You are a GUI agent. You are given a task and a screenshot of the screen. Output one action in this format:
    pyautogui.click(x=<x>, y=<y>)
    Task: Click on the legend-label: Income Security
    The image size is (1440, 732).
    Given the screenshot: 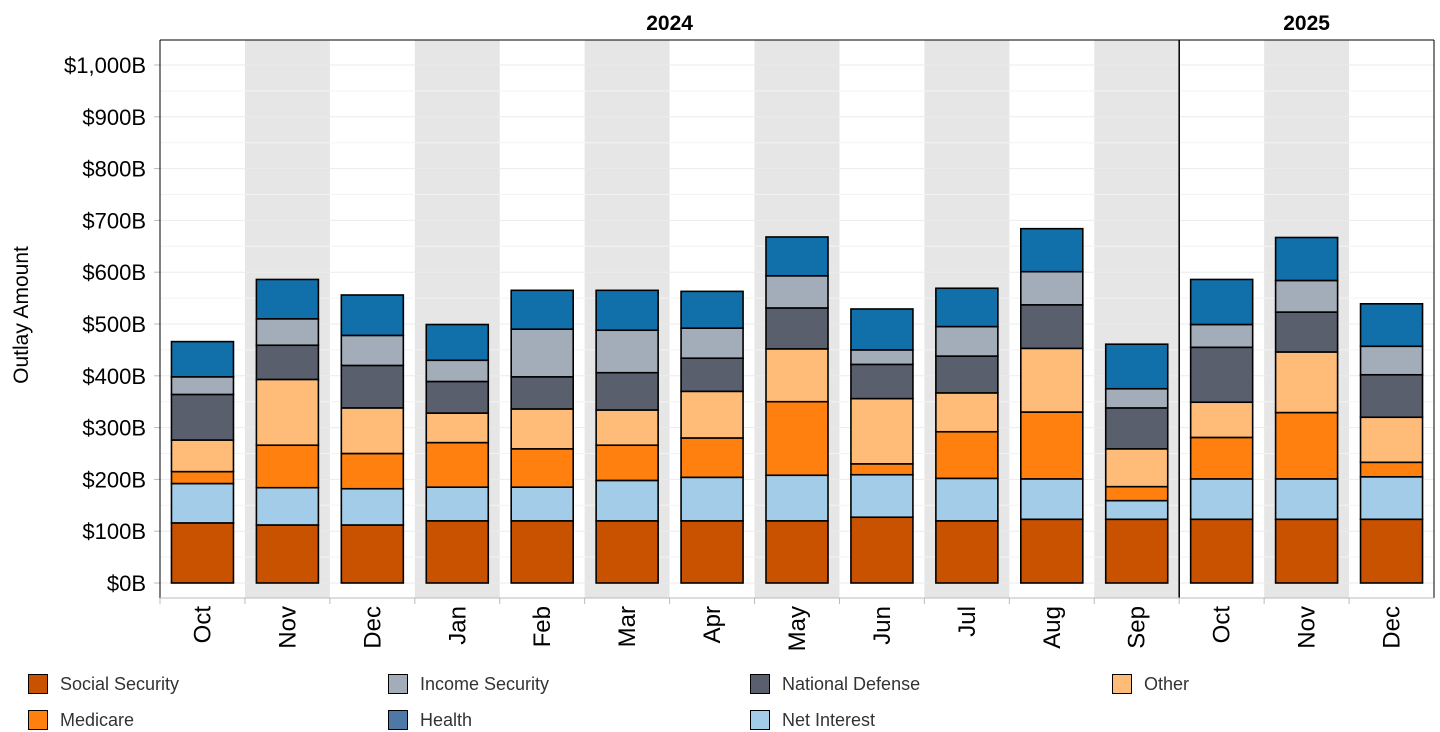 What is the action you would take?
    pyautogui.click(x=485, y=683)
    